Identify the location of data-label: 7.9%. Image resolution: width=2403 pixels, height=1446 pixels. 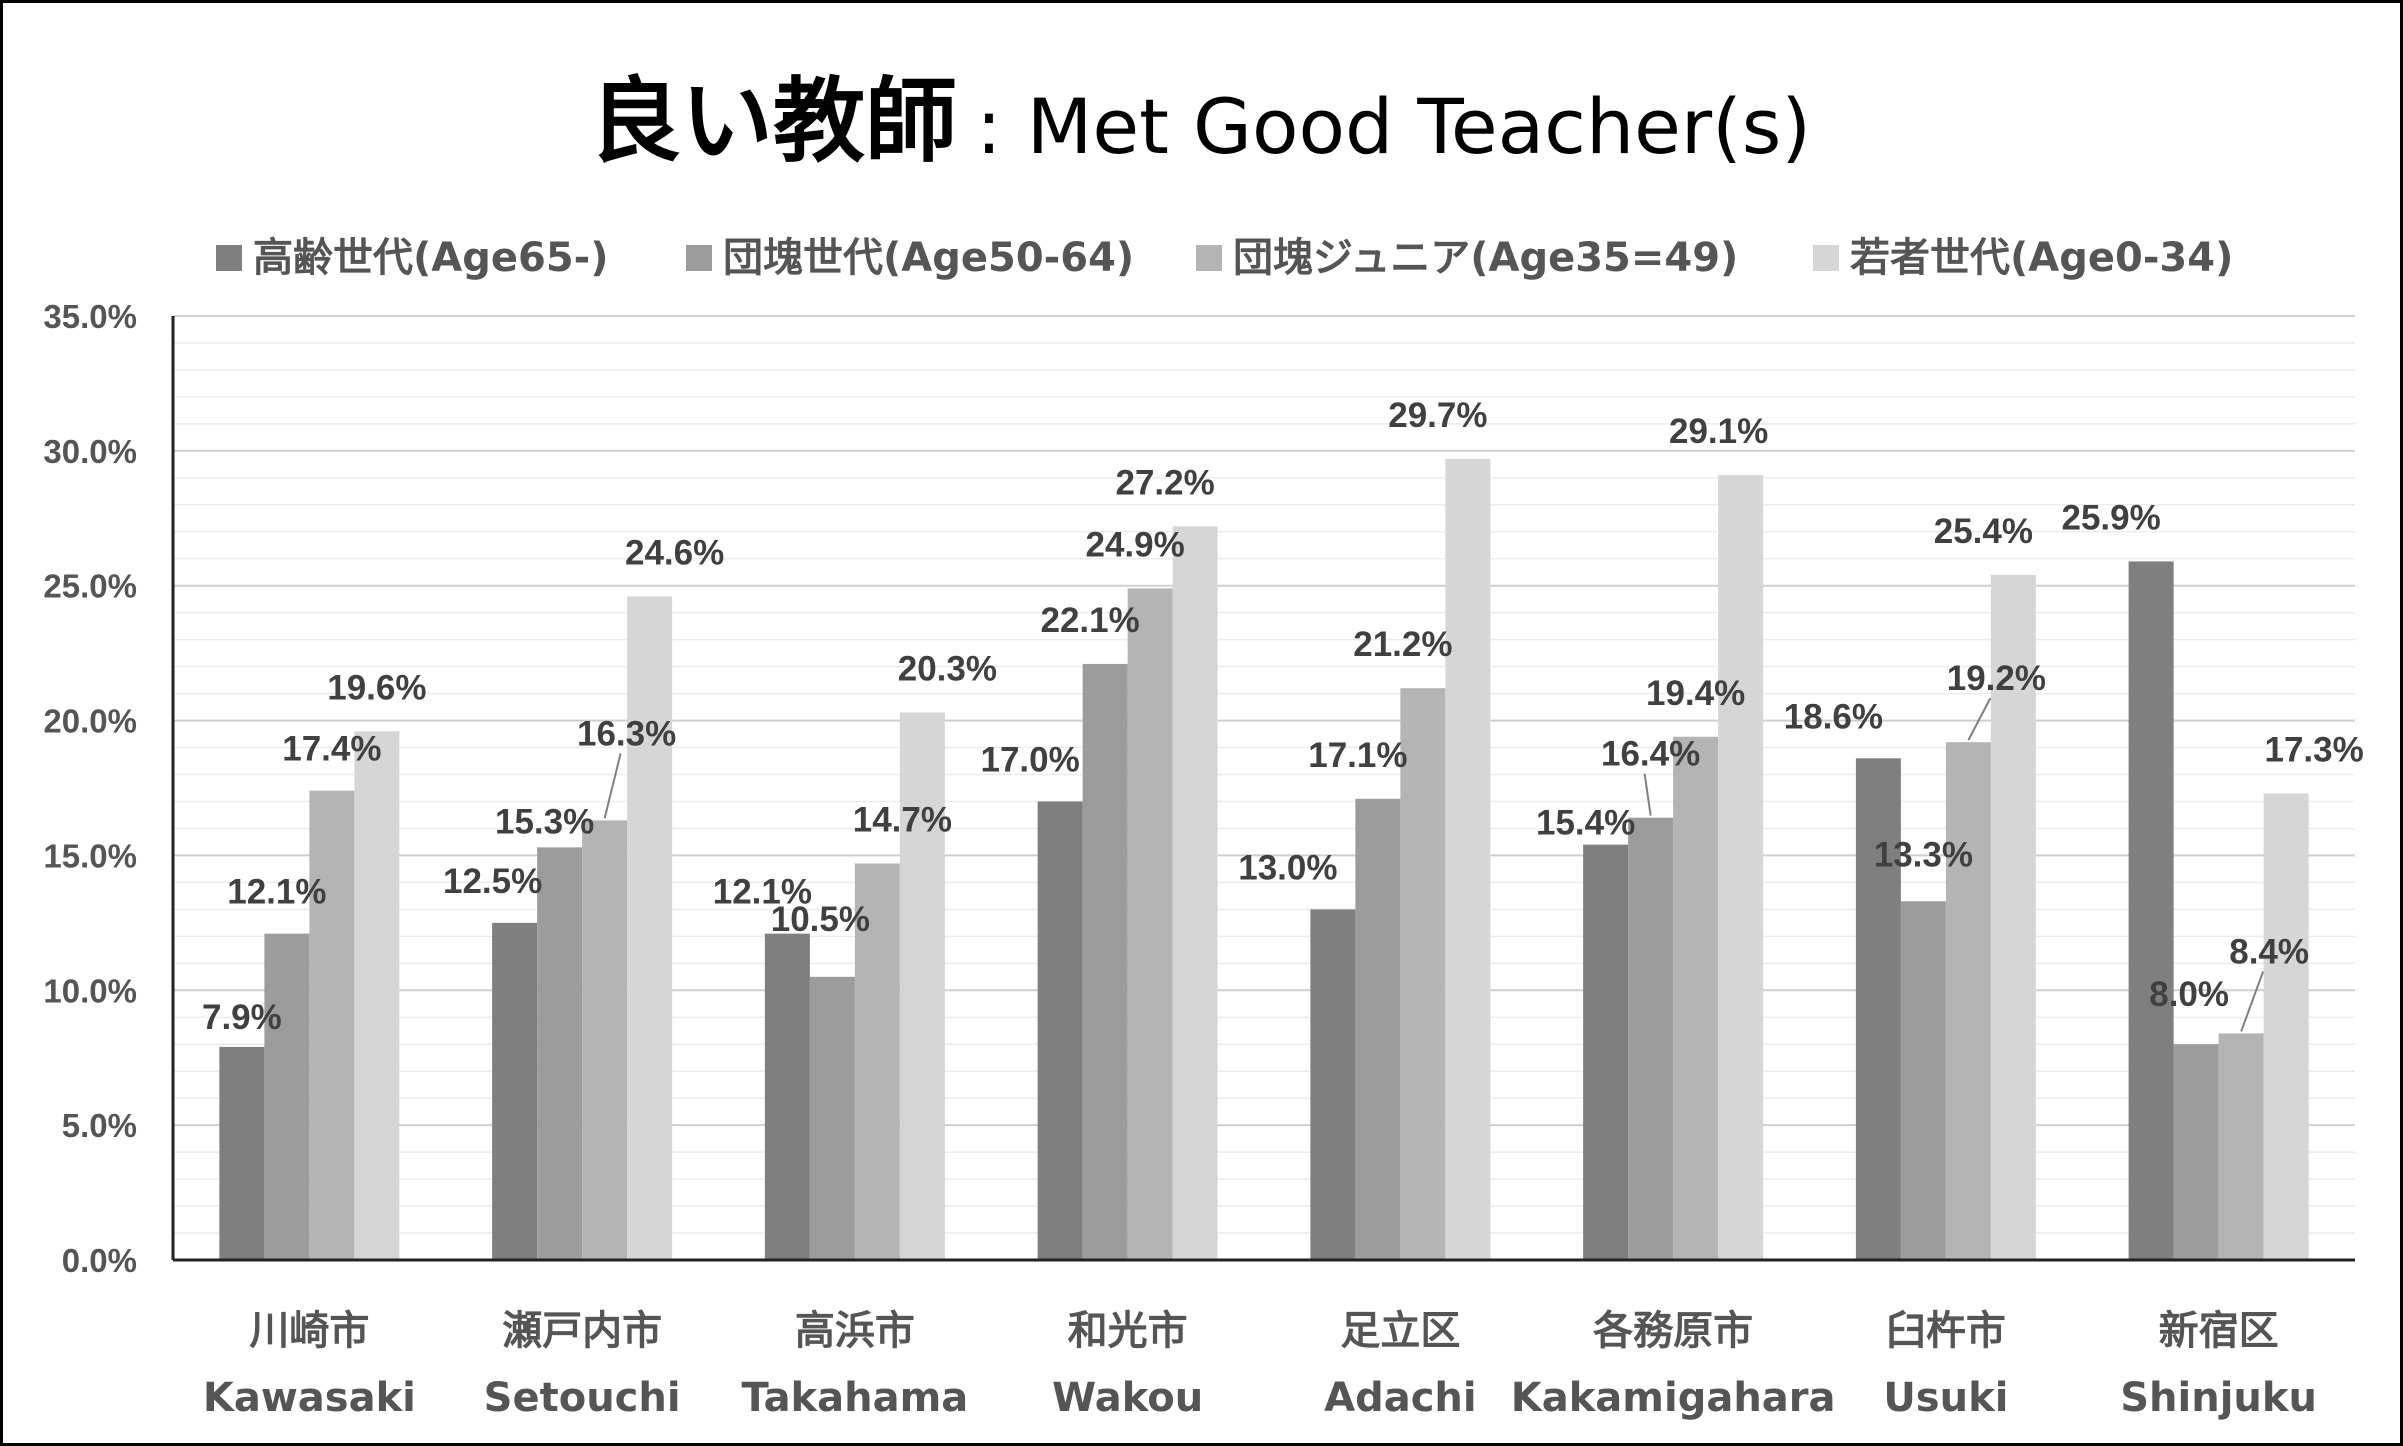
(242, 1017).